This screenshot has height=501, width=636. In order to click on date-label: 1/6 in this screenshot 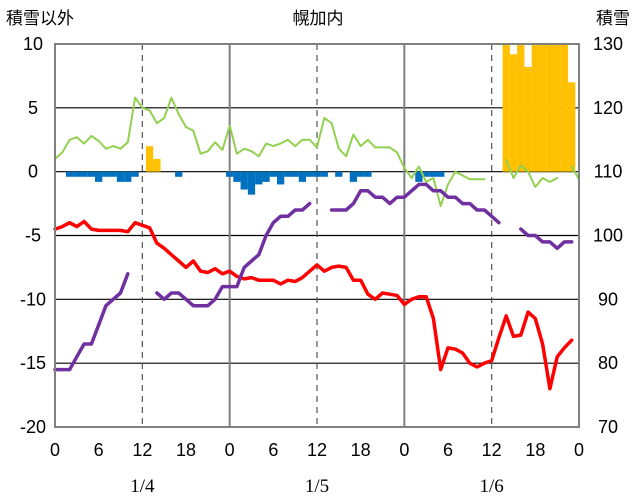, I will do `click(492, 486)`.